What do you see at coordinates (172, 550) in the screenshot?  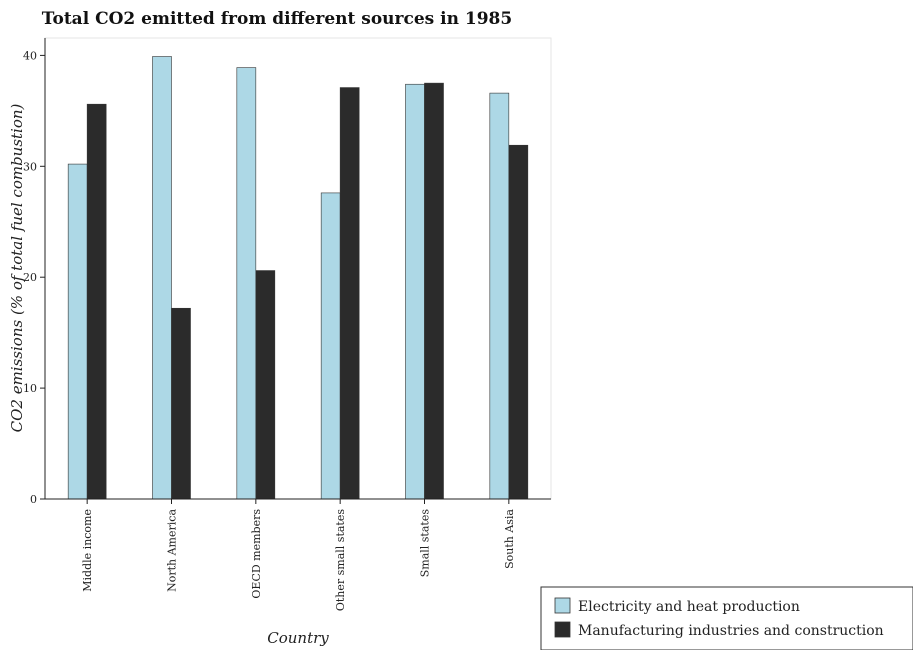 I see `x-tick-label-1: North America` at bounding box center [172, 550].